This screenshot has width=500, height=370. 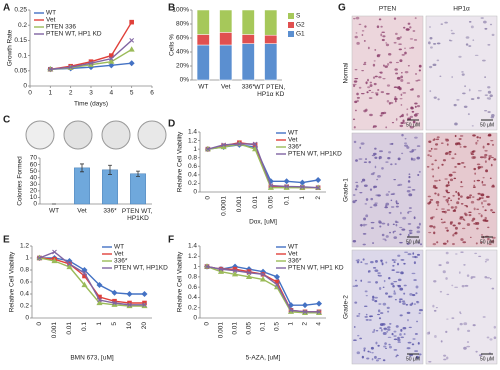 I want to click on panel-label: B, so click(x=171, y=8).